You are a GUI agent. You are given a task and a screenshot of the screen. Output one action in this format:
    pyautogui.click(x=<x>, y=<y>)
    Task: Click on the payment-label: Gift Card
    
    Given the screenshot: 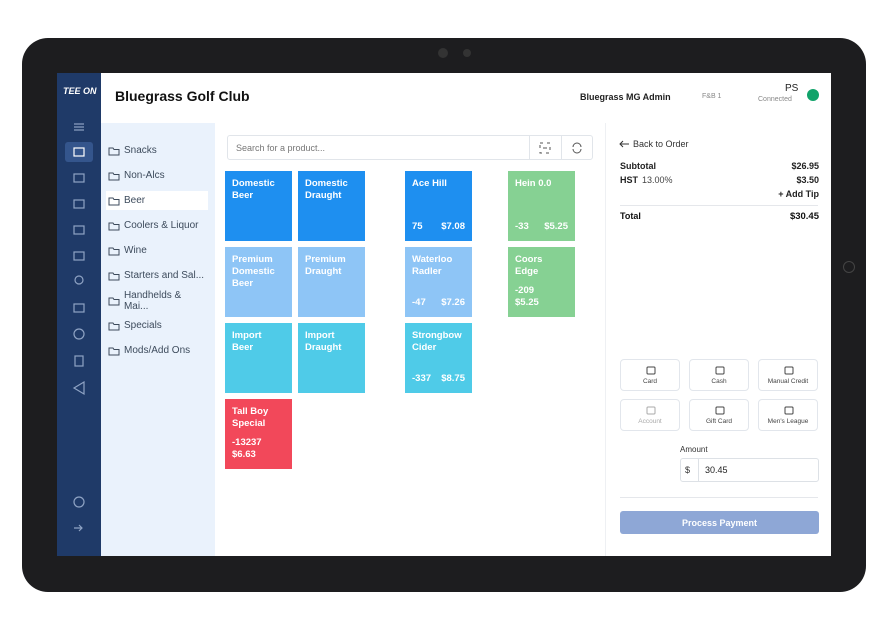 What is the action you would take?
    pyautogui.click(x=718, y=421)
    